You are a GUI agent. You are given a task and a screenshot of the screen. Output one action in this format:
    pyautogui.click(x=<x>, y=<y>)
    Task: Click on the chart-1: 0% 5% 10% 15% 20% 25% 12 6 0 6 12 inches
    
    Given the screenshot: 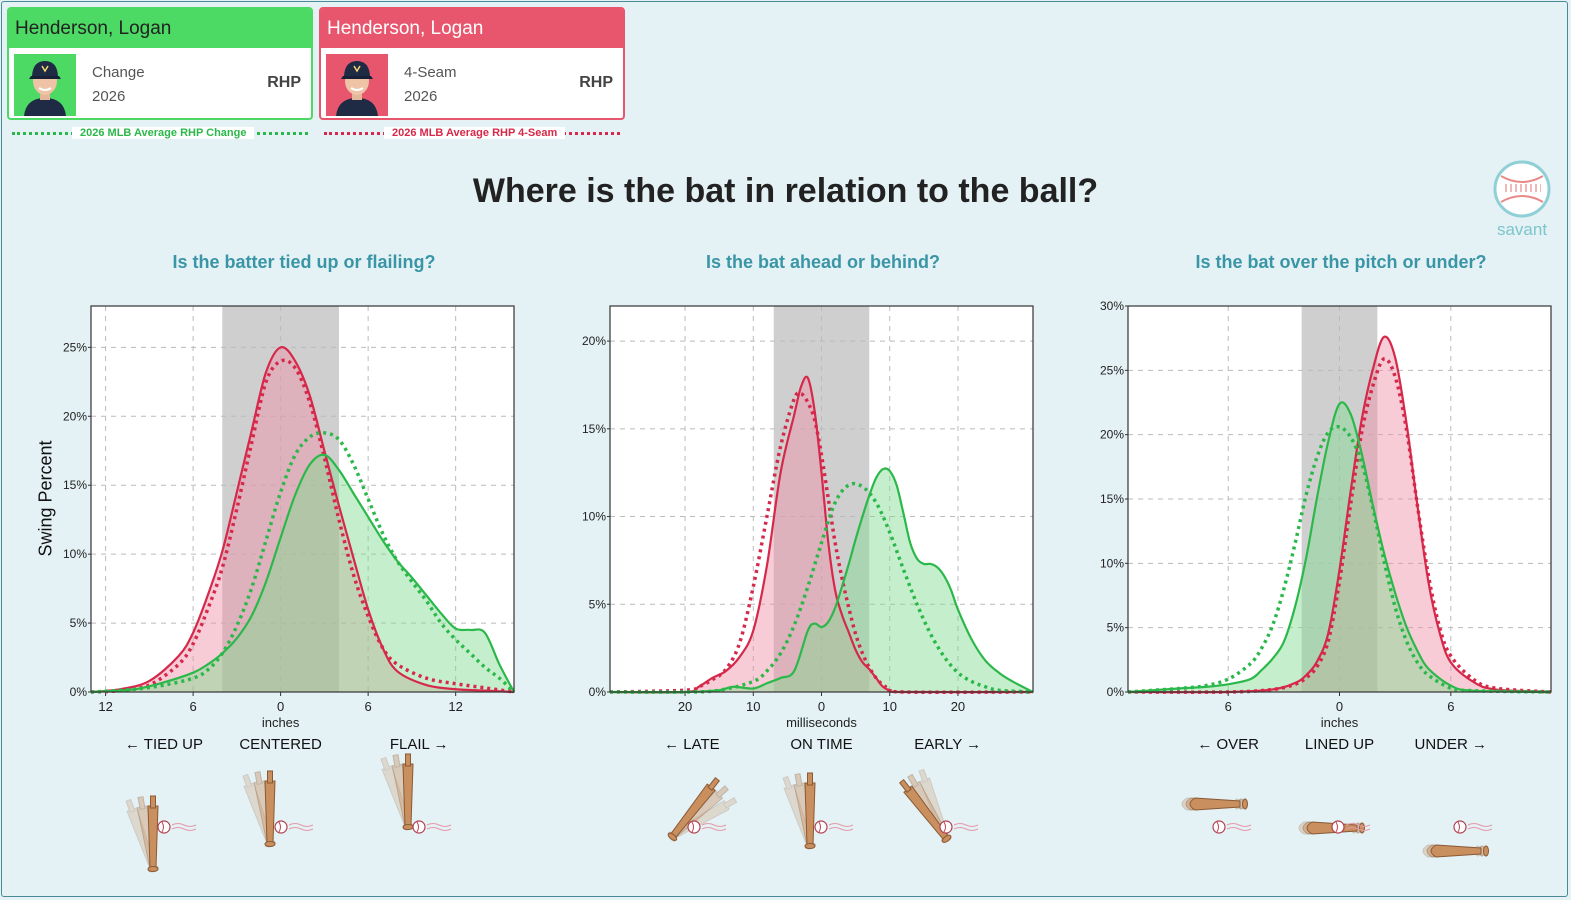 What is the action you would take?
    pyautogui.click(x=289, y=517)
    